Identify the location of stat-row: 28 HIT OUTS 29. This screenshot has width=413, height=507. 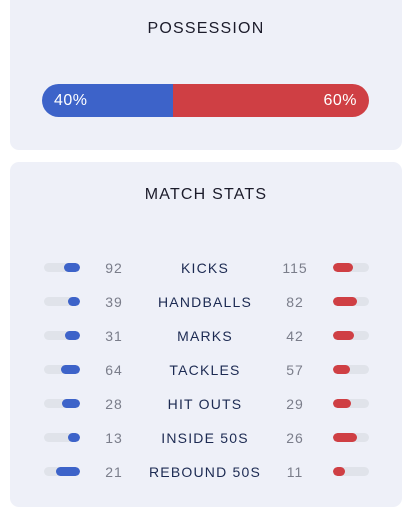
(206, 404).